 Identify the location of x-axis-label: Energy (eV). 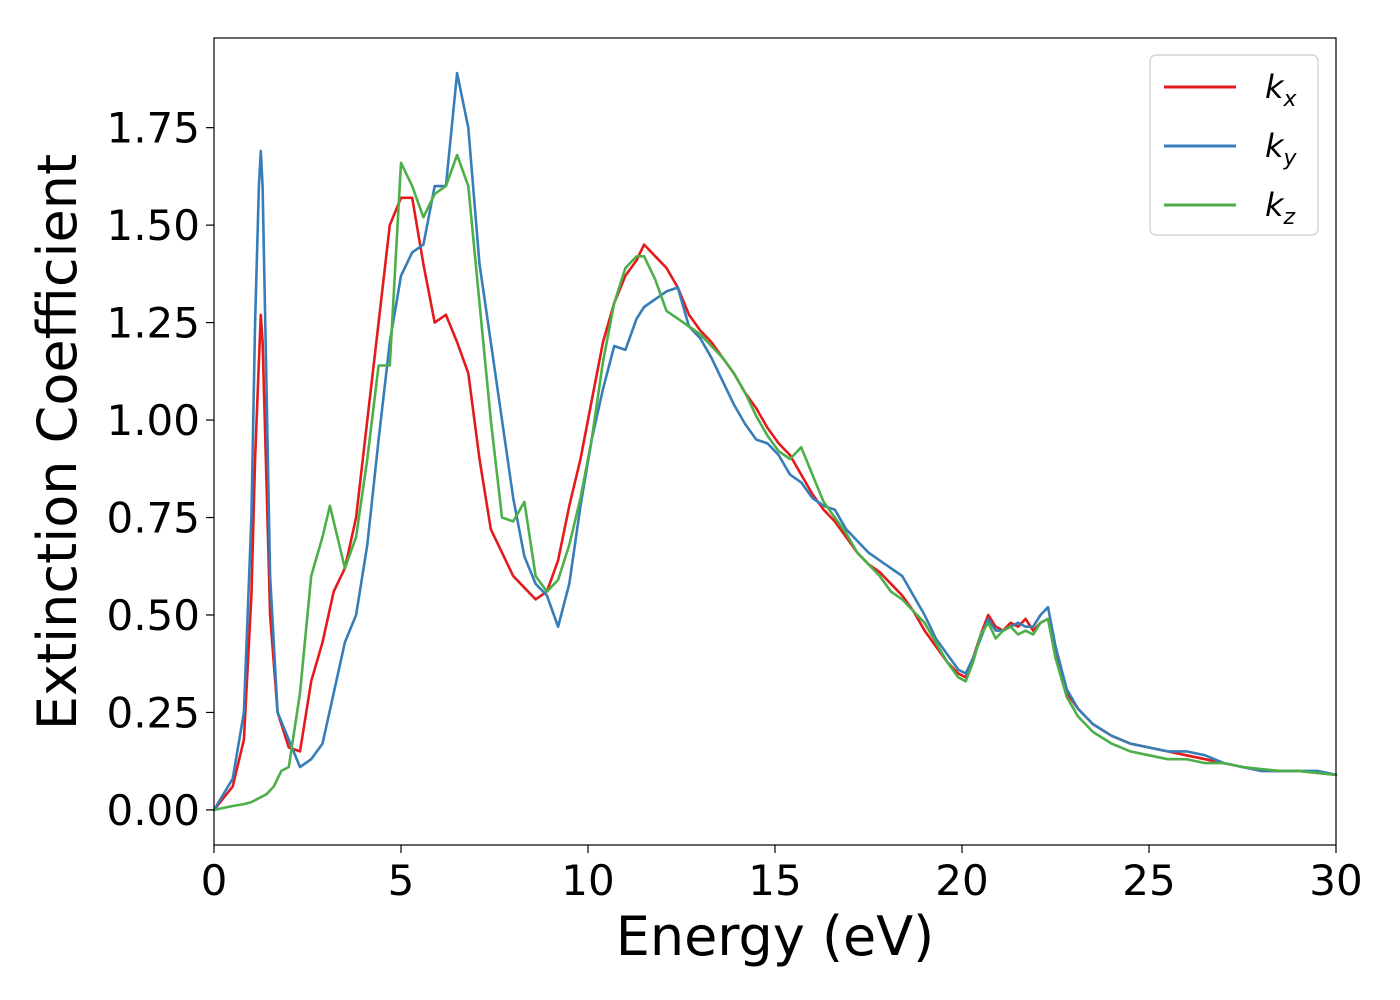
(775, 936).